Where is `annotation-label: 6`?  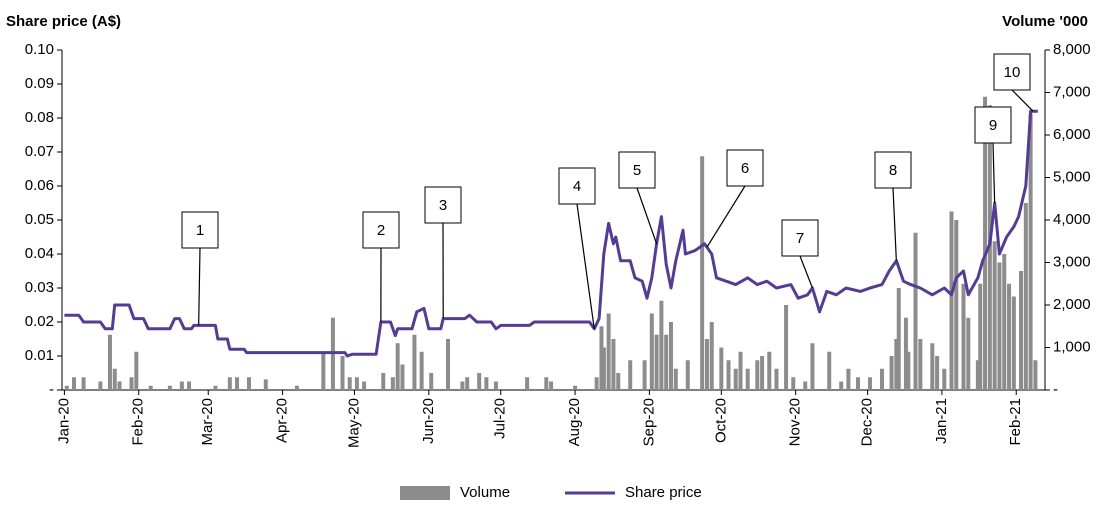 annotation-label: 6 is located at coordinates (745, 168).